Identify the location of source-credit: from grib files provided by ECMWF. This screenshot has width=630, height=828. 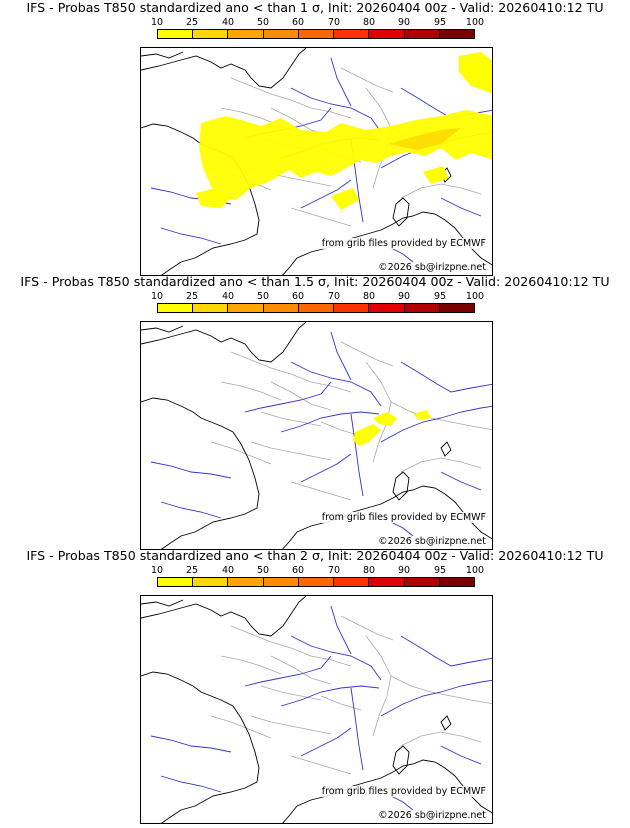
(403, 517).